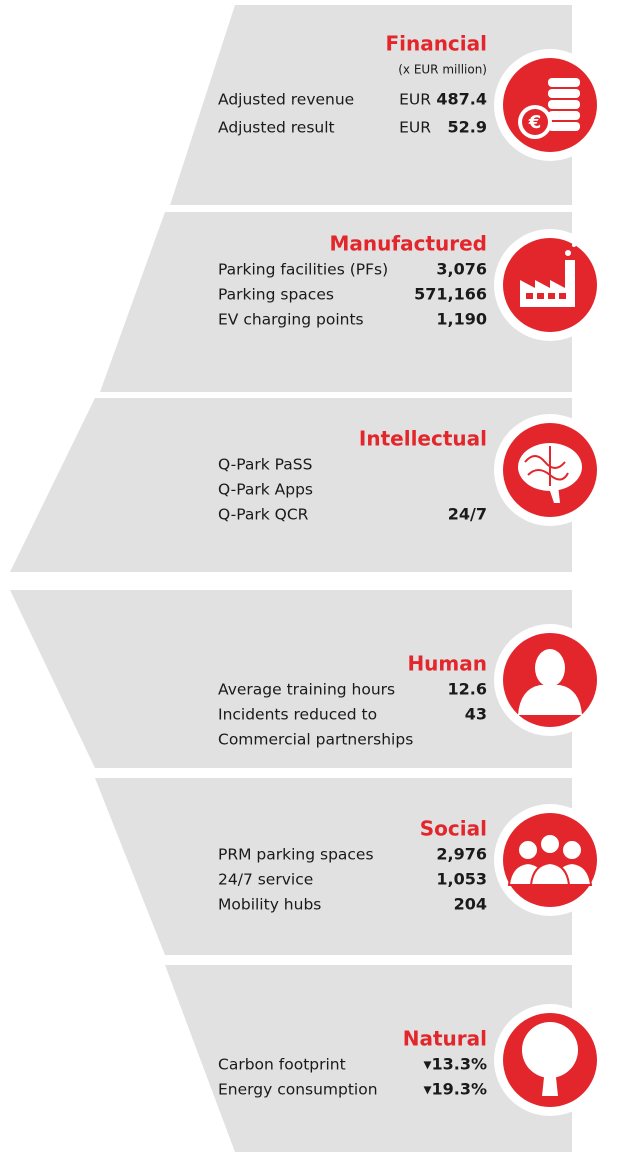 The height and width of the screenshot is (1158, 619). I want to click on icon-disc, so click(550, 860).